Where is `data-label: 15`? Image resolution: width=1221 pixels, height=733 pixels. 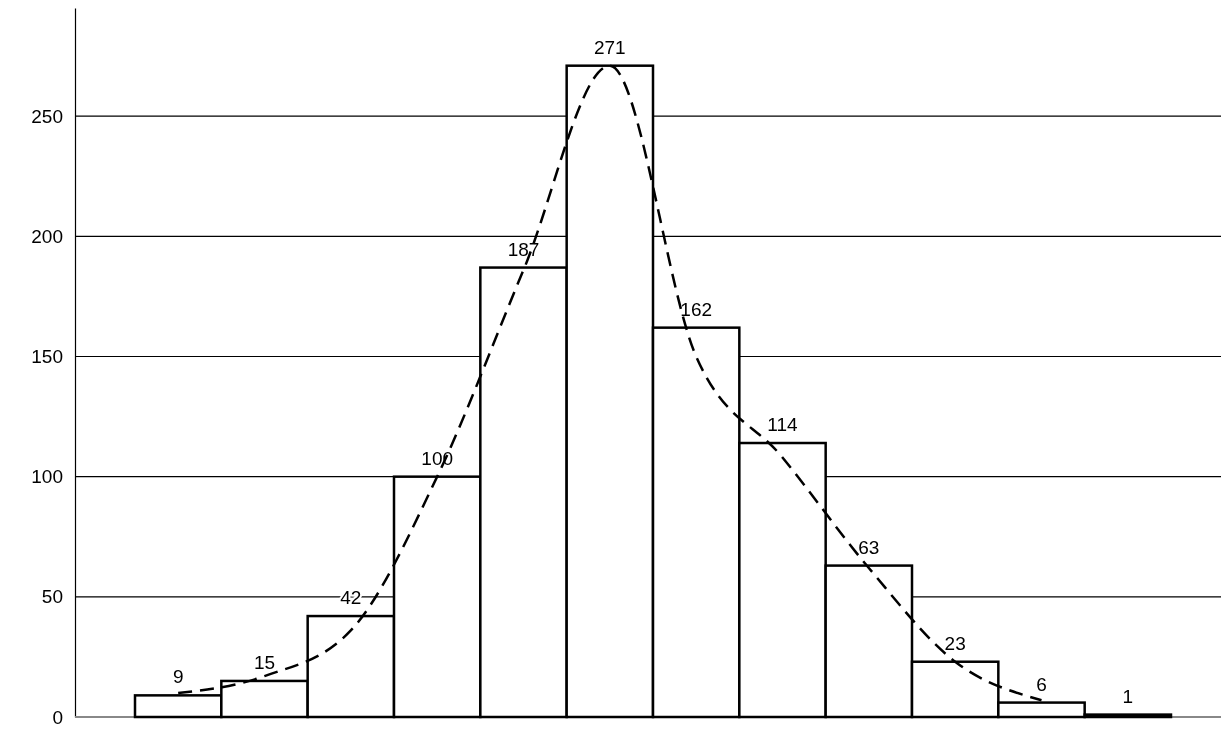
data-label: 15 is located at coordinates (264, 662).